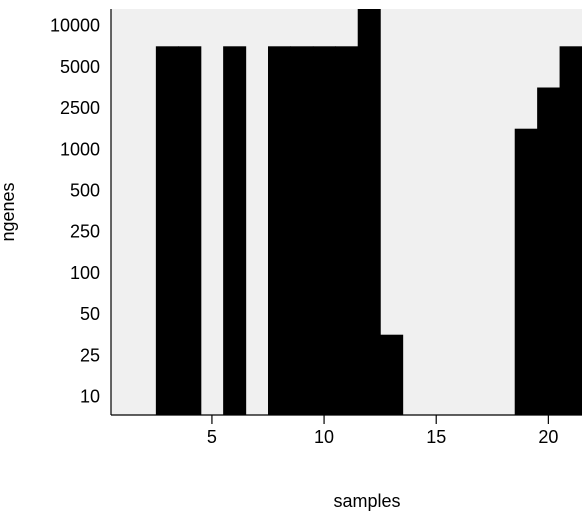 The height and width of the screenshot is (520, 582). Describe the element at coordinates (80, 67) in the screenshot. I see `y-tick-label: 5000` at that location.